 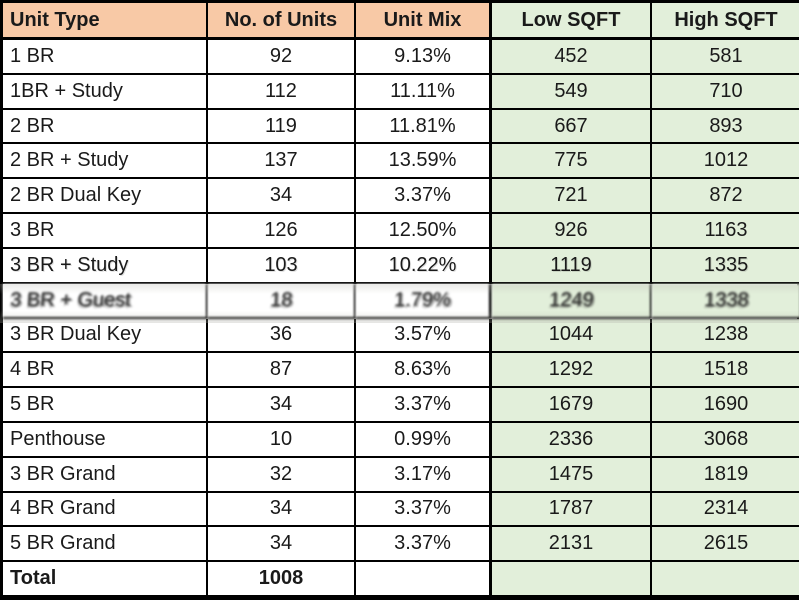 I want to click on cell-low-sqft: 926, so click(x=572, y=231).